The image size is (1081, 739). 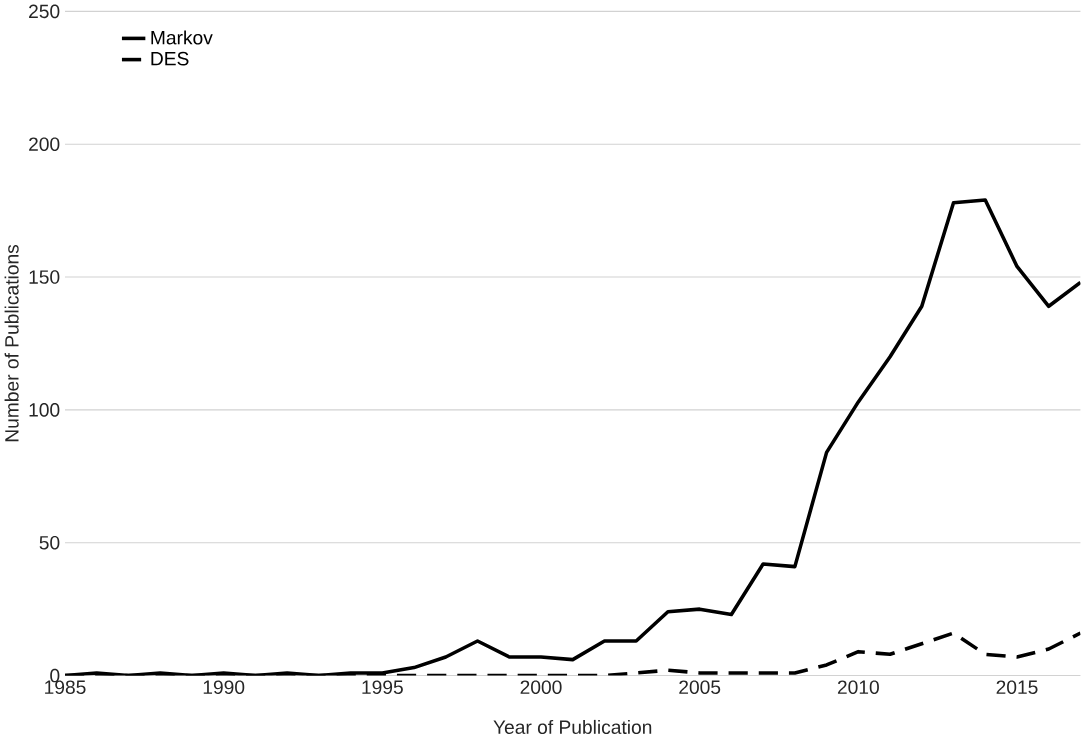 I want to click on x-axis-title: Year of Publication, so click(x=572, y=727).